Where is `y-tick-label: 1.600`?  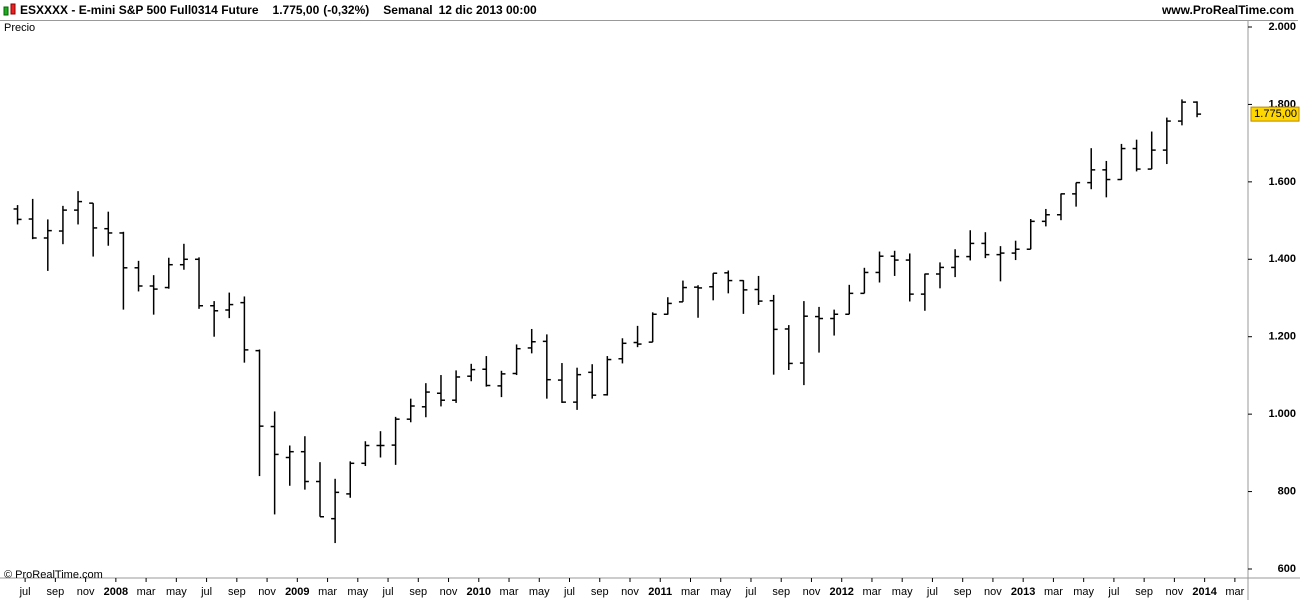 y-tick-label: 1.600 is located at coordinates (1282, 182).